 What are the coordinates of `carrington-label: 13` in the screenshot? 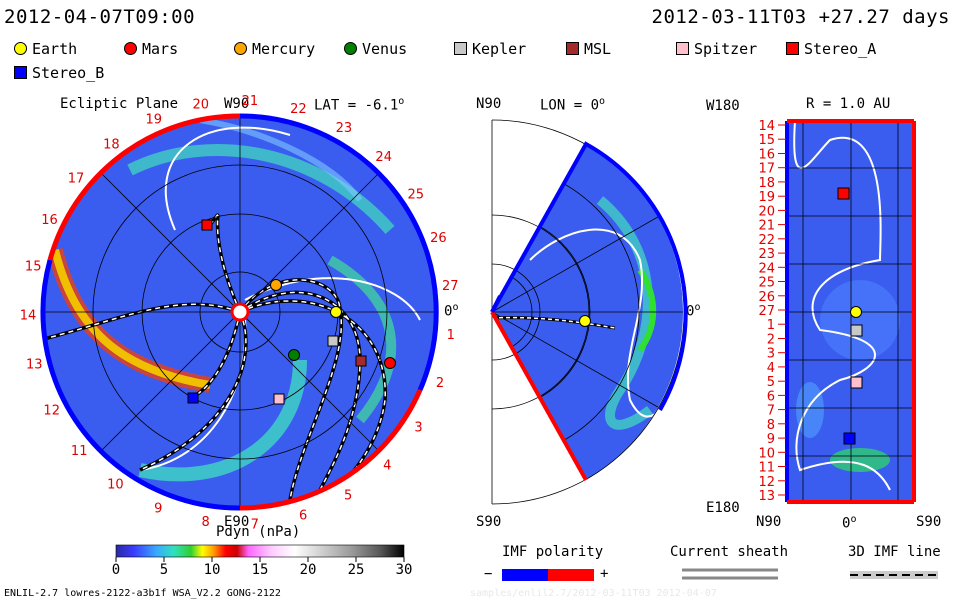 It's located at (34, 364).